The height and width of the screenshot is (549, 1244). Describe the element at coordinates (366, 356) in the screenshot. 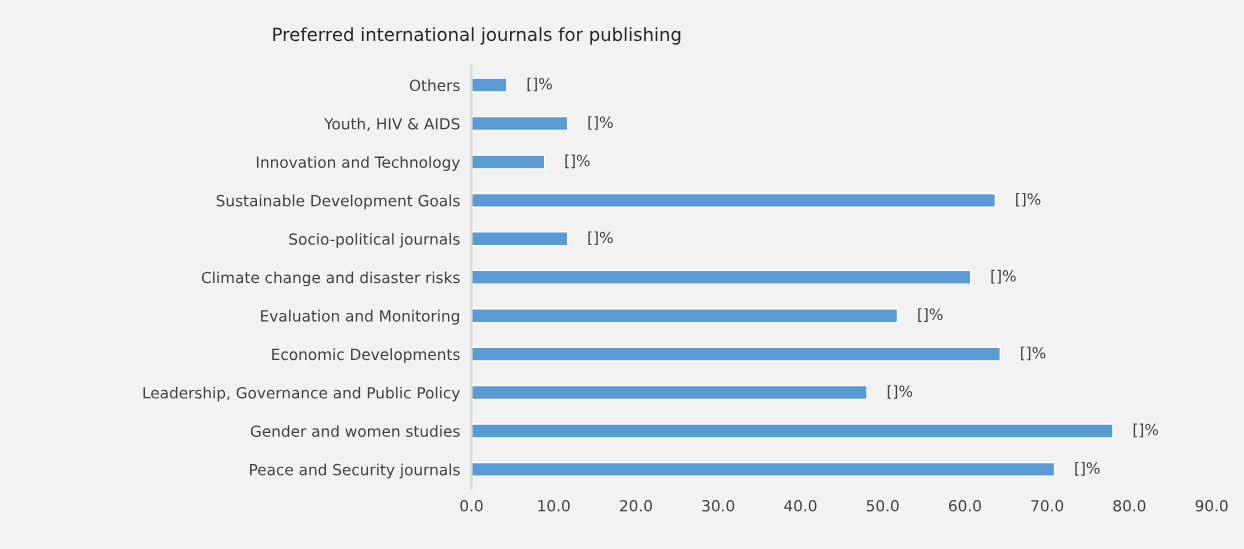

I see `y-tick-label: Economic Developments` at that location.